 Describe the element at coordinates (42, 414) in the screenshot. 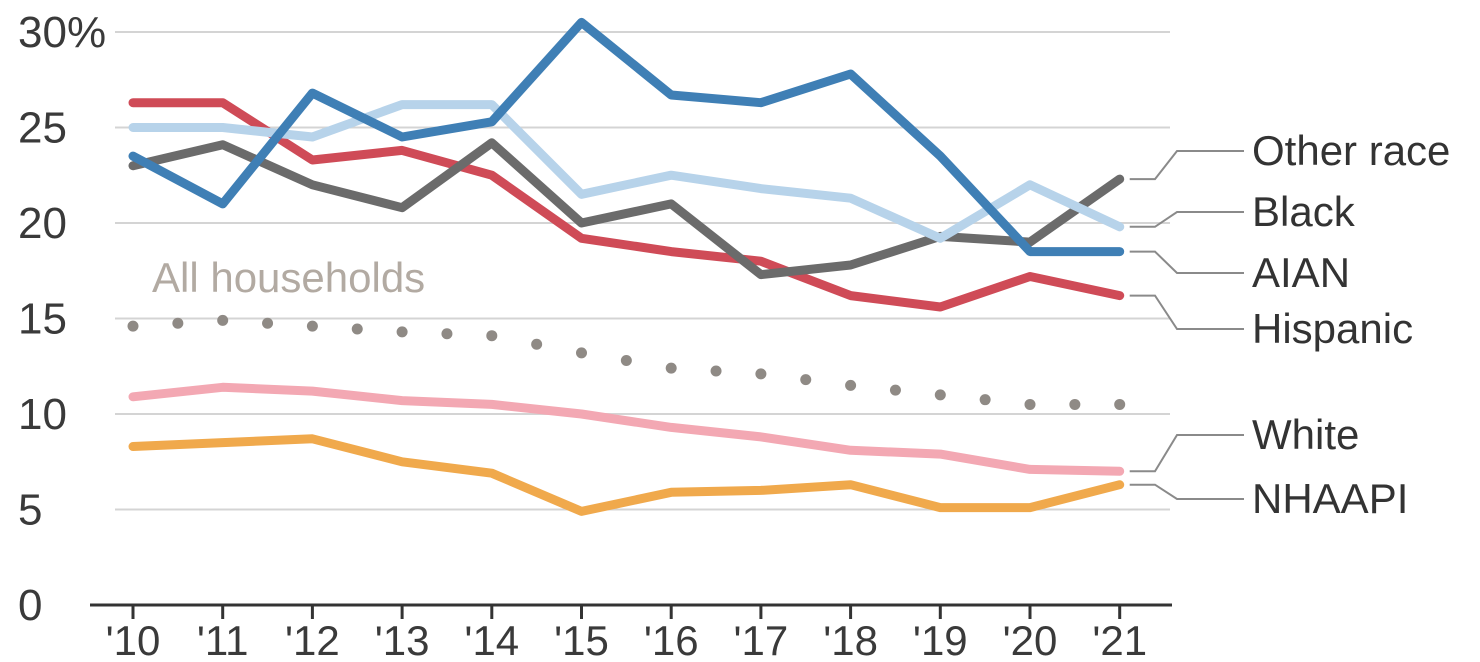

I see `y-tick-label: 10` at that location.